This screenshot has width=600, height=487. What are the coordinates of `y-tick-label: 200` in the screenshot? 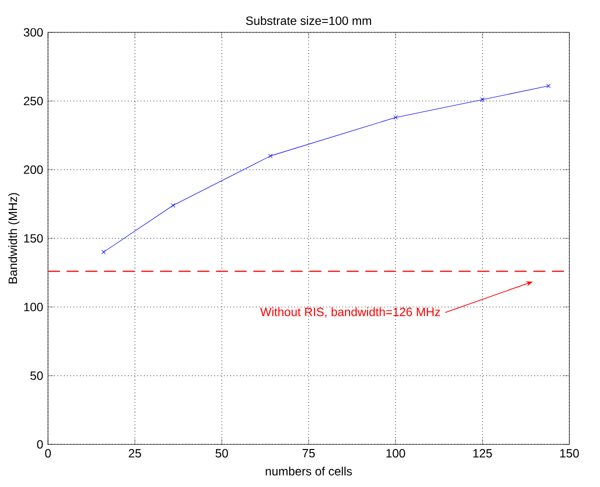 It's located at (33, 169).